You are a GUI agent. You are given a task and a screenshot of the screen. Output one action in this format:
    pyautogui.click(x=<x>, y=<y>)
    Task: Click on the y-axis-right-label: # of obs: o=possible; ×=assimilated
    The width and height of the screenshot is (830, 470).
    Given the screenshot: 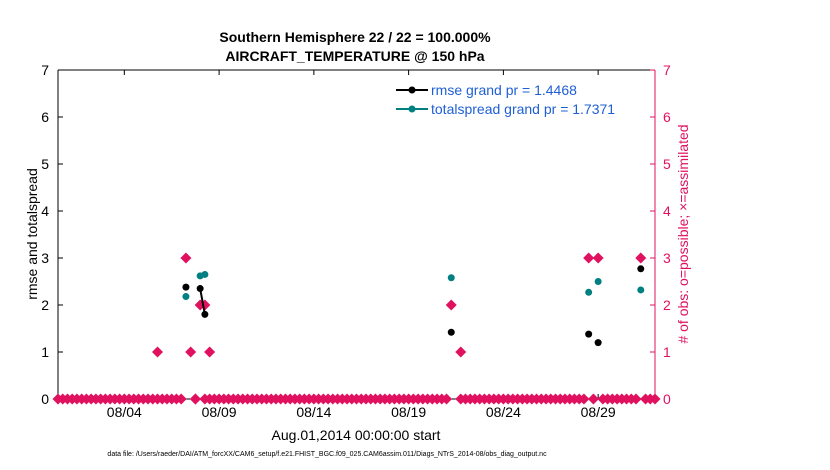 What is the action you would take?
    pyautogui.click(x=683, y=233)
    